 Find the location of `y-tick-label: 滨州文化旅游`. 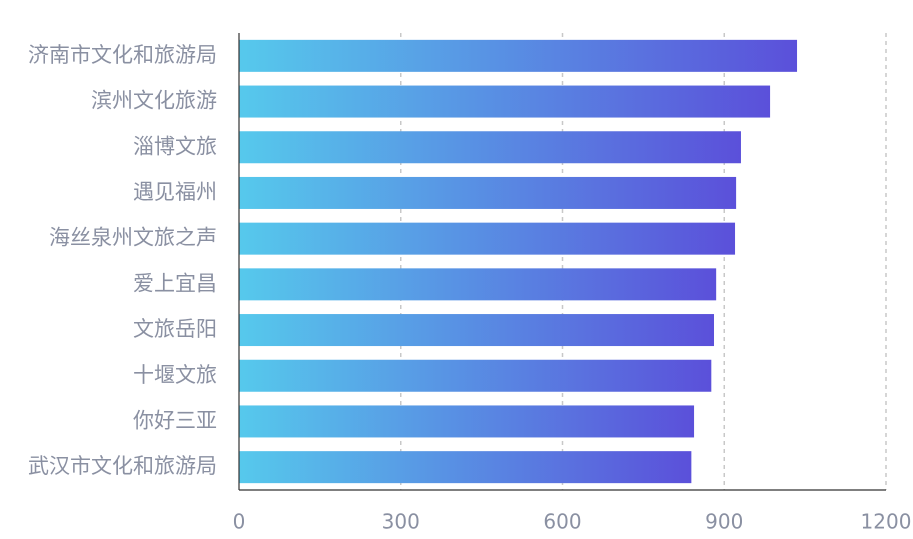

y-tick-label: 滨州文化旅游 is located at coordinates (154, 101).